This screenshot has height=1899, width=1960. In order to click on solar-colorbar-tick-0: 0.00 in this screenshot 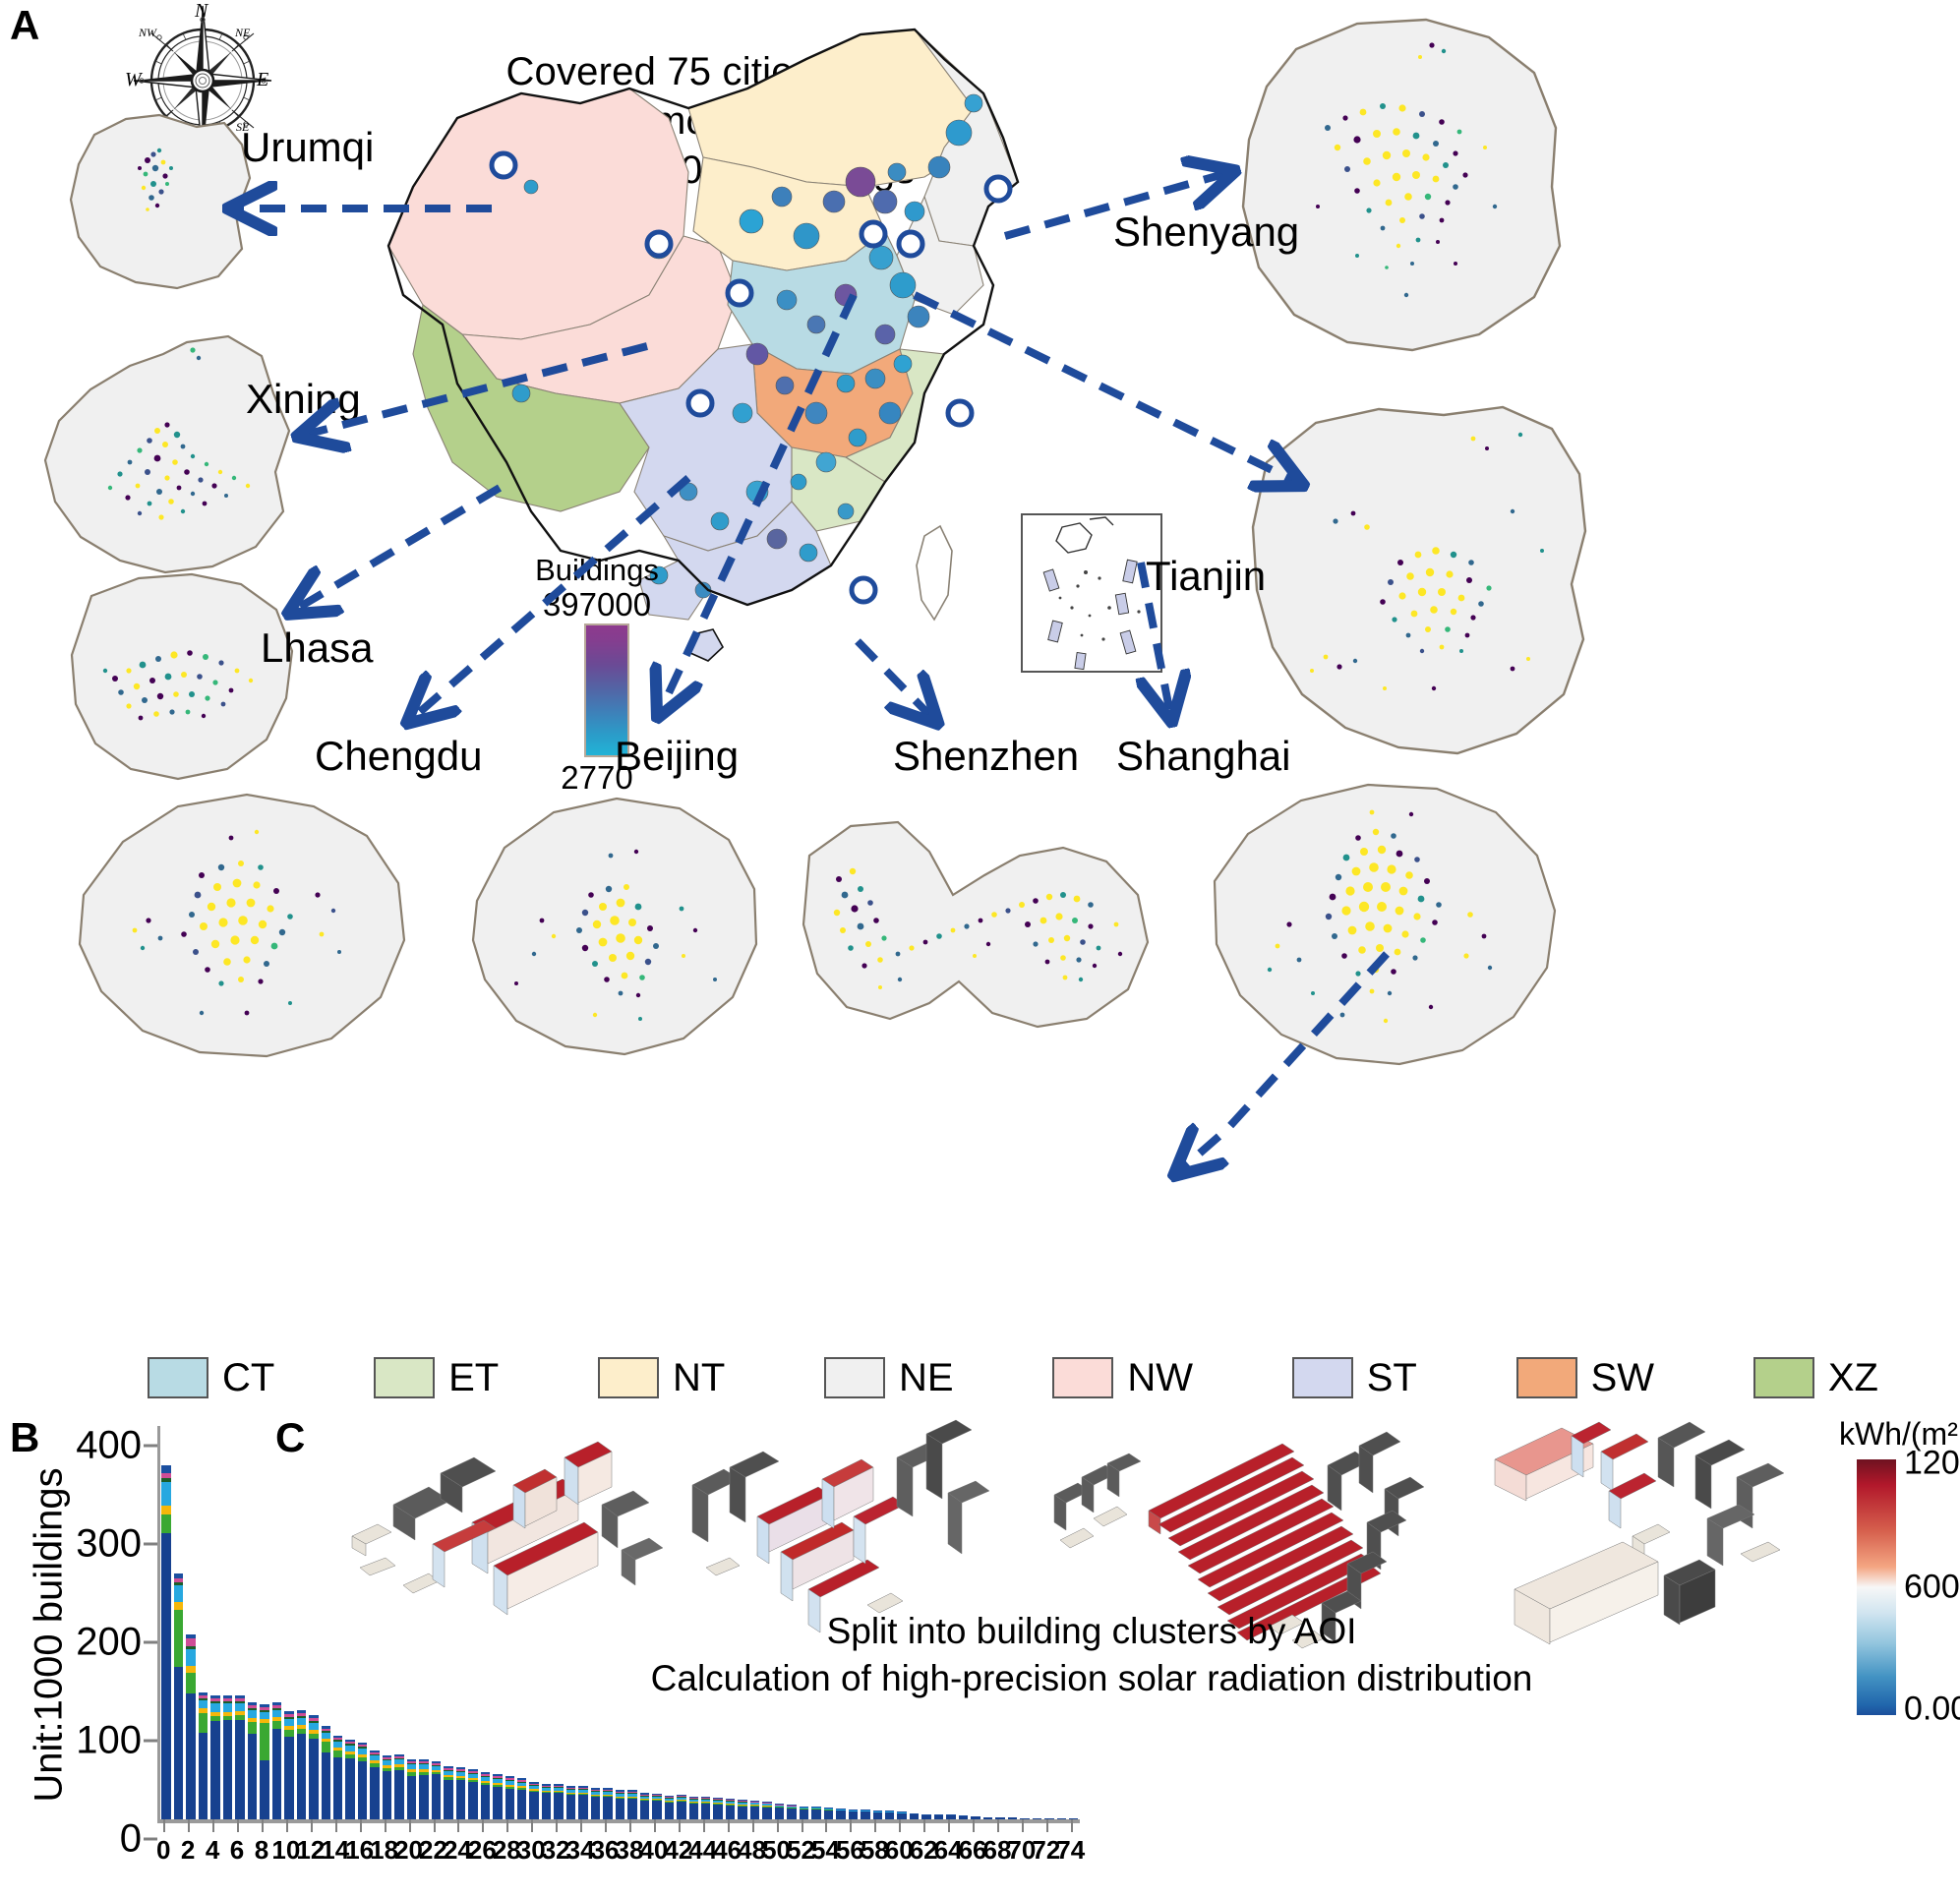, I will do `click(1932, 1709)`.